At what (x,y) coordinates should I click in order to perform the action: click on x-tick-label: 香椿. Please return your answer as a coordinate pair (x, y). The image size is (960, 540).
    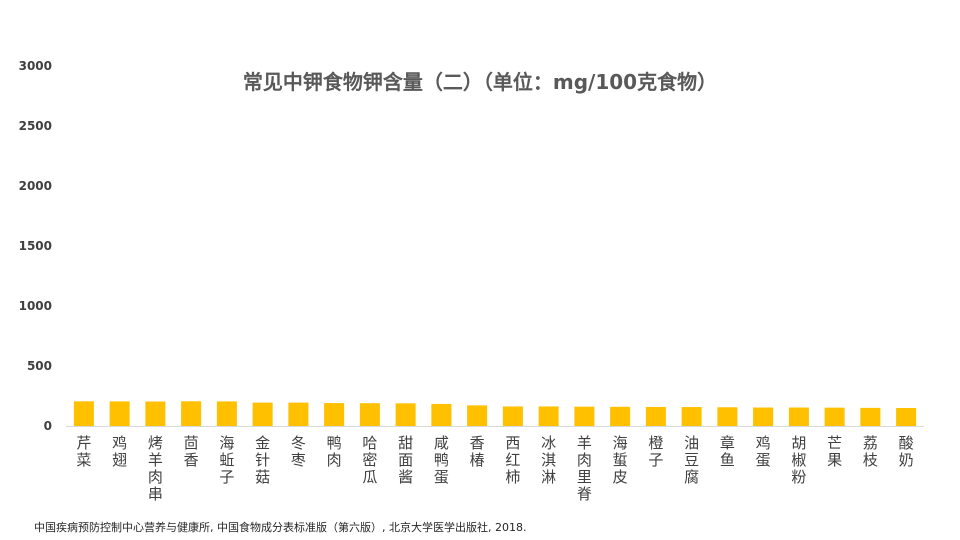
    Looking at the image, I should click on (477, 451).